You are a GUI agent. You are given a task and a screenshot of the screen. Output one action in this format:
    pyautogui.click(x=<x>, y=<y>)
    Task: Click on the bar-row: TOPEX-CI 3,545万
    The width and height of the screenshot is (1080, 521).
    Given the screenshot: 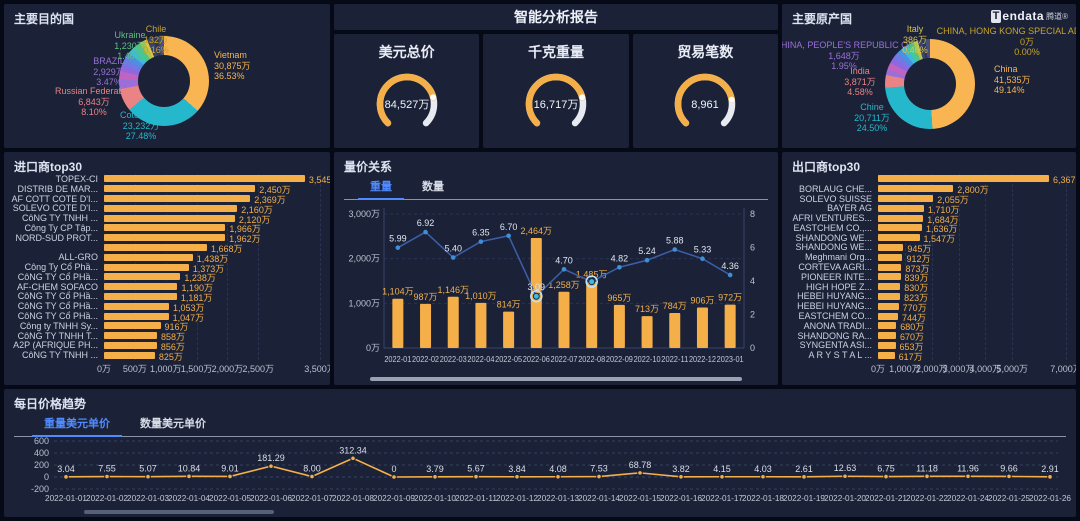 What is the action you would take?
    pyautogui.click(x=169, y=179)
    